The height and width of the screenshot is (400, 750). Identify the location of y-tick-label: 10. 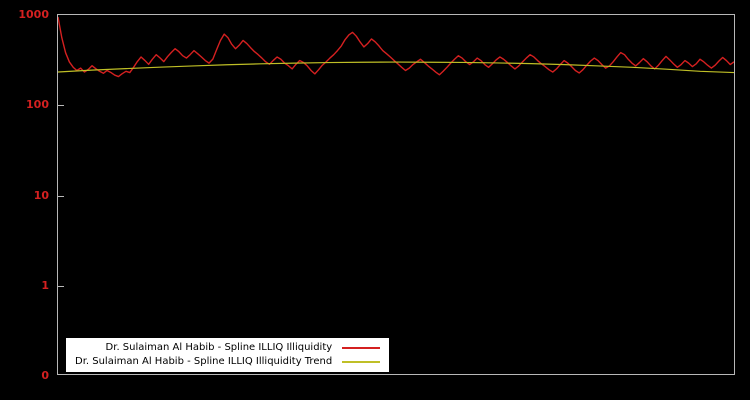
(41, 195).